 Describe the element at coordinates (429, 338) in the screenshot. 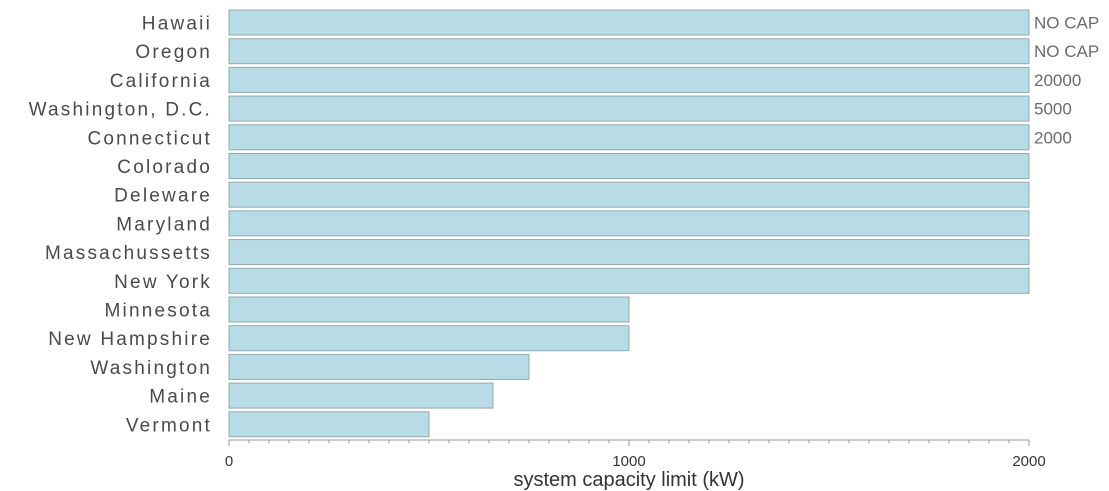

I see `bar-new-hampshire` at that location.